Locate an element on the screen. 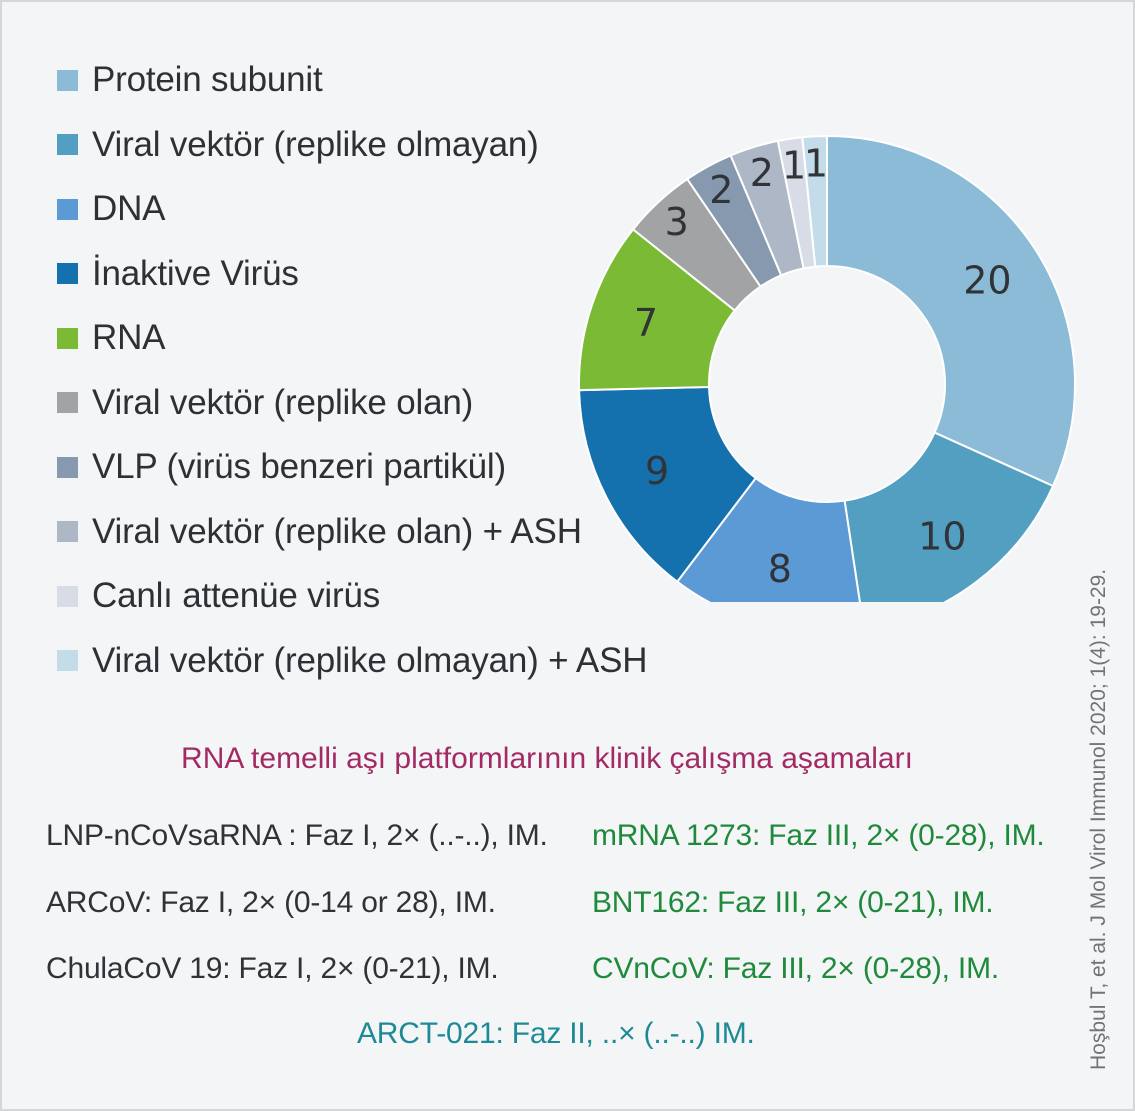 This screenshot has width=1135, height=1111. legend-item: Viral vektör (replike olan) + ASH is located at coordinates (319, 532).